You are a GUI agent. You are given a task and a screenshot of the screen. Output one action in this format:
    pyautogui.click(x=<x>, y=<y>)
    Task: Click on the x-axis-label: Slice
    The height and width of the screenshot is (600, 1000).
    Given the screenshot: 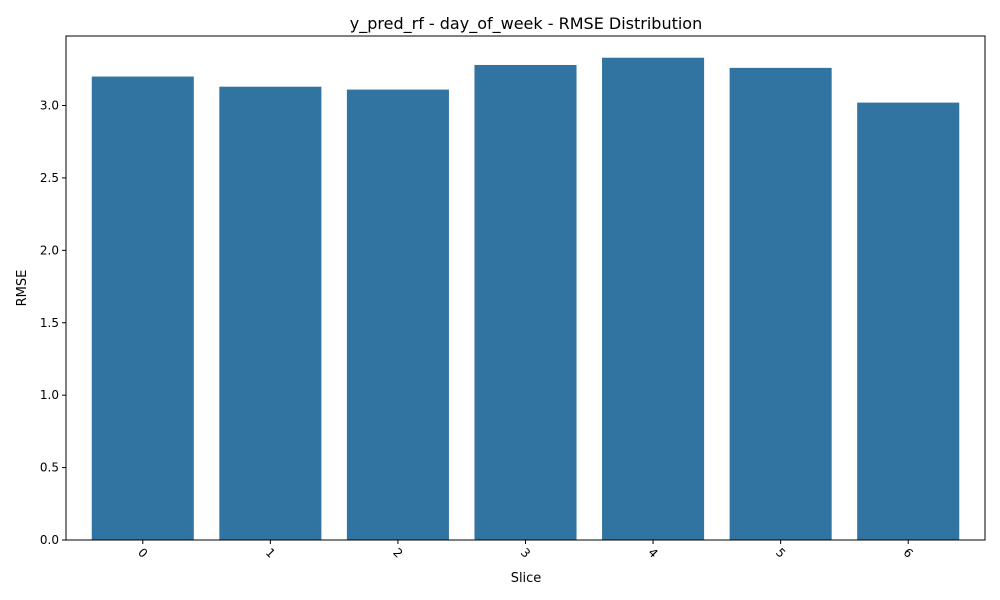 What is the action you would take?
    pyautogui.click(x=526, y=578)
    